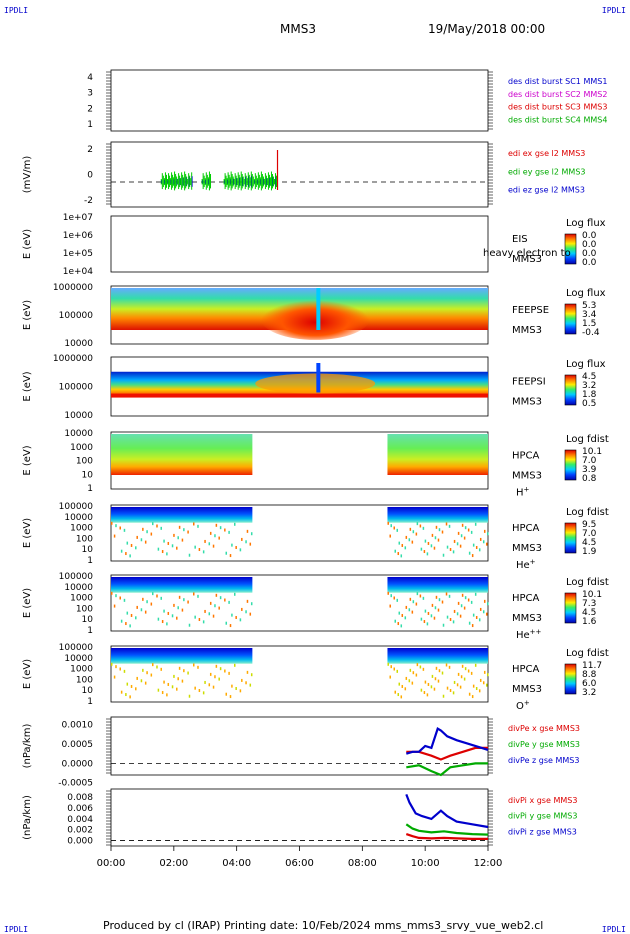  Describe the element at coordinates (526, 528) in the screenshot. I see `instrument-label: HPCA` at that location.